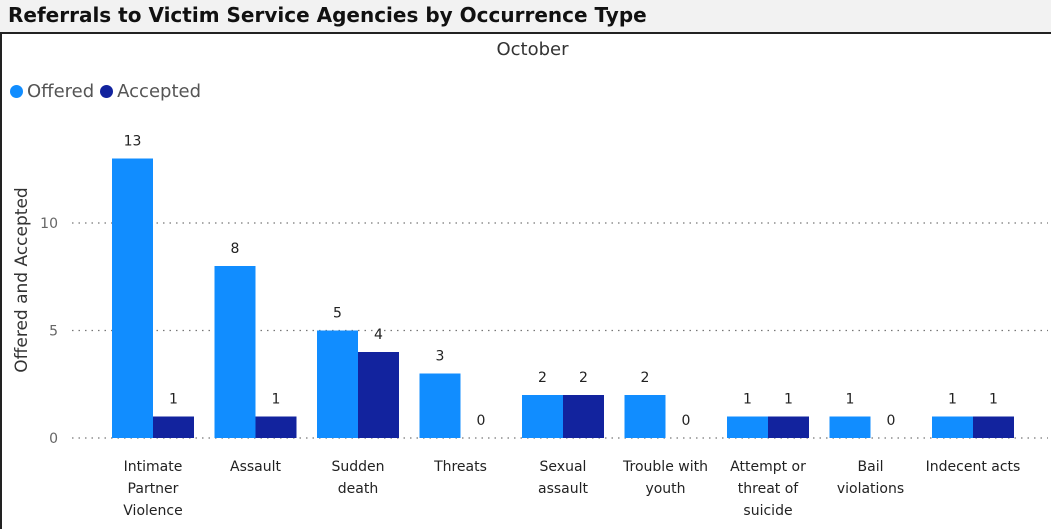 This screenshot has height=529, width=1051. What do you see at coordinates (768, 489) in the screenshot?
I see `x-tick-label: Attempt or threat of suicide` at bounding box center [768, 489].